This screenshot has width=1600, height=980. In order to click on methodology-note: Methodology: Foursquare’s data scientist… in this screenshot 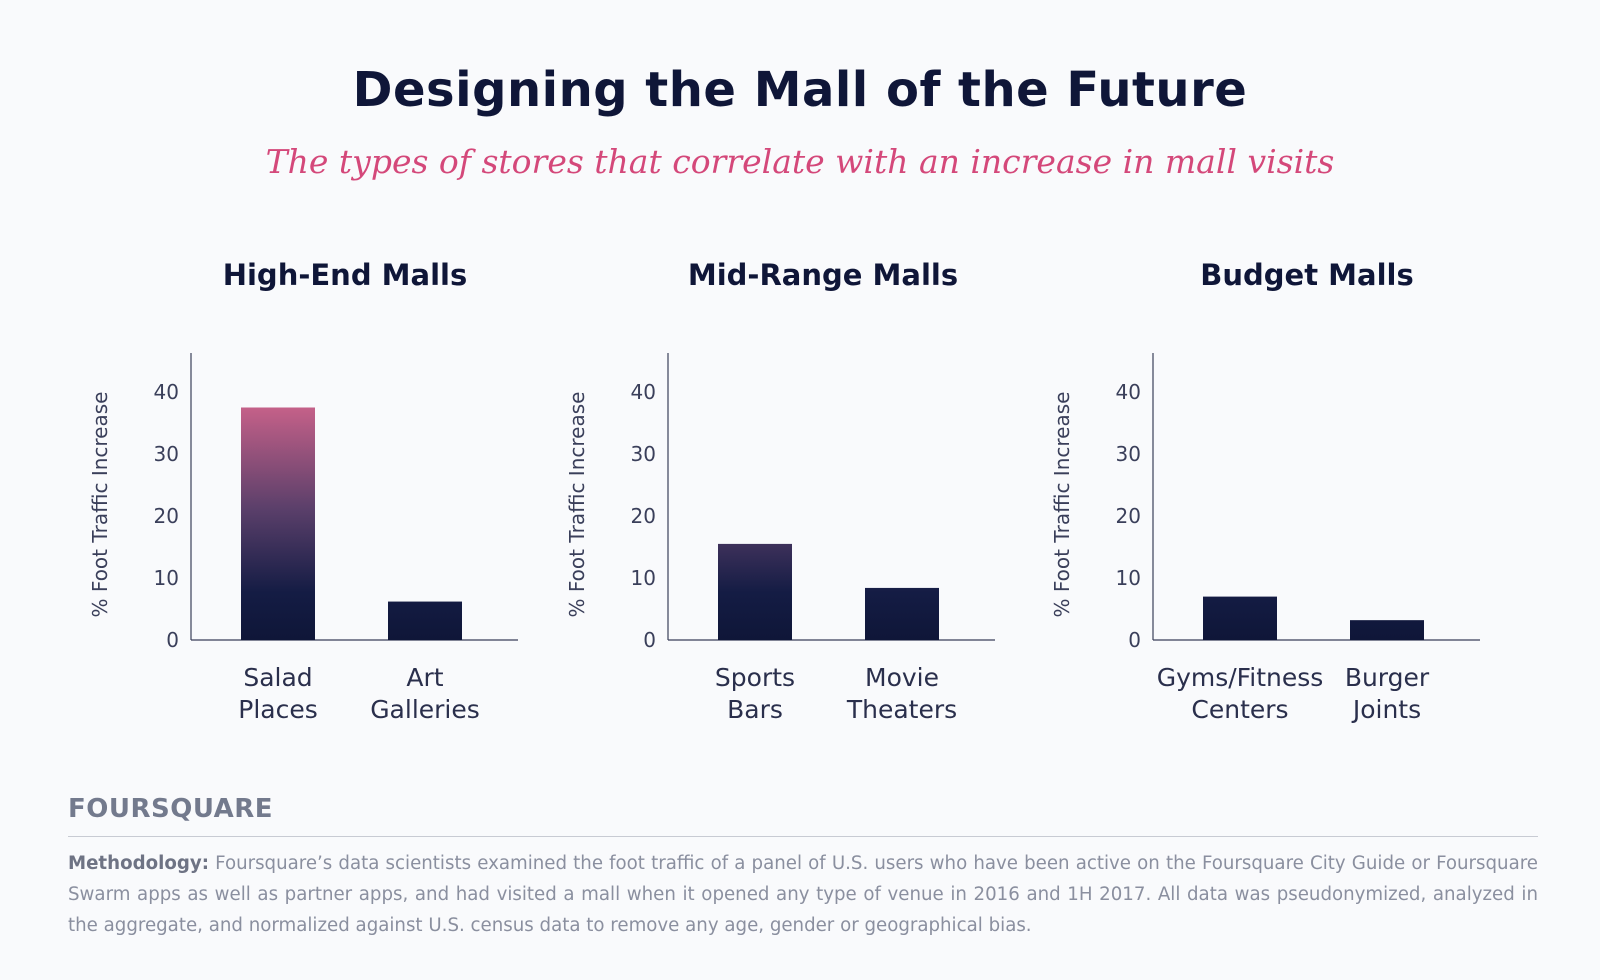, I will do `click(803, 894)`.